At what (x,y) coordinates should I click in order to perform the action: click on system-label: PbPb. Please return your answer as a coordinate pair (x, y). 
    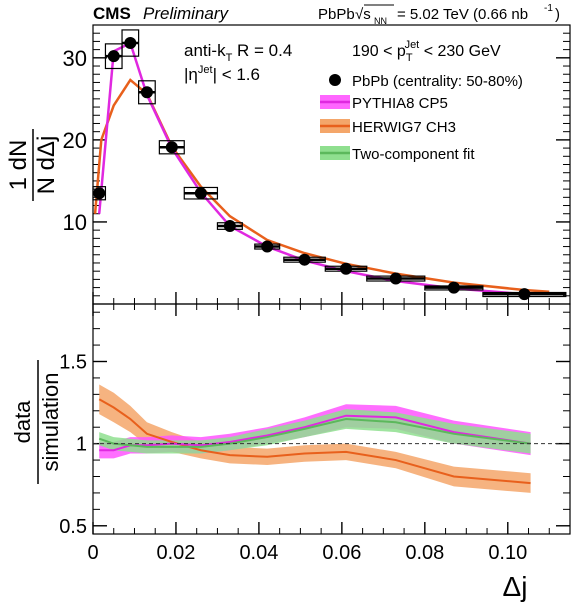
    Looking at the image, I should click on (336, 14).